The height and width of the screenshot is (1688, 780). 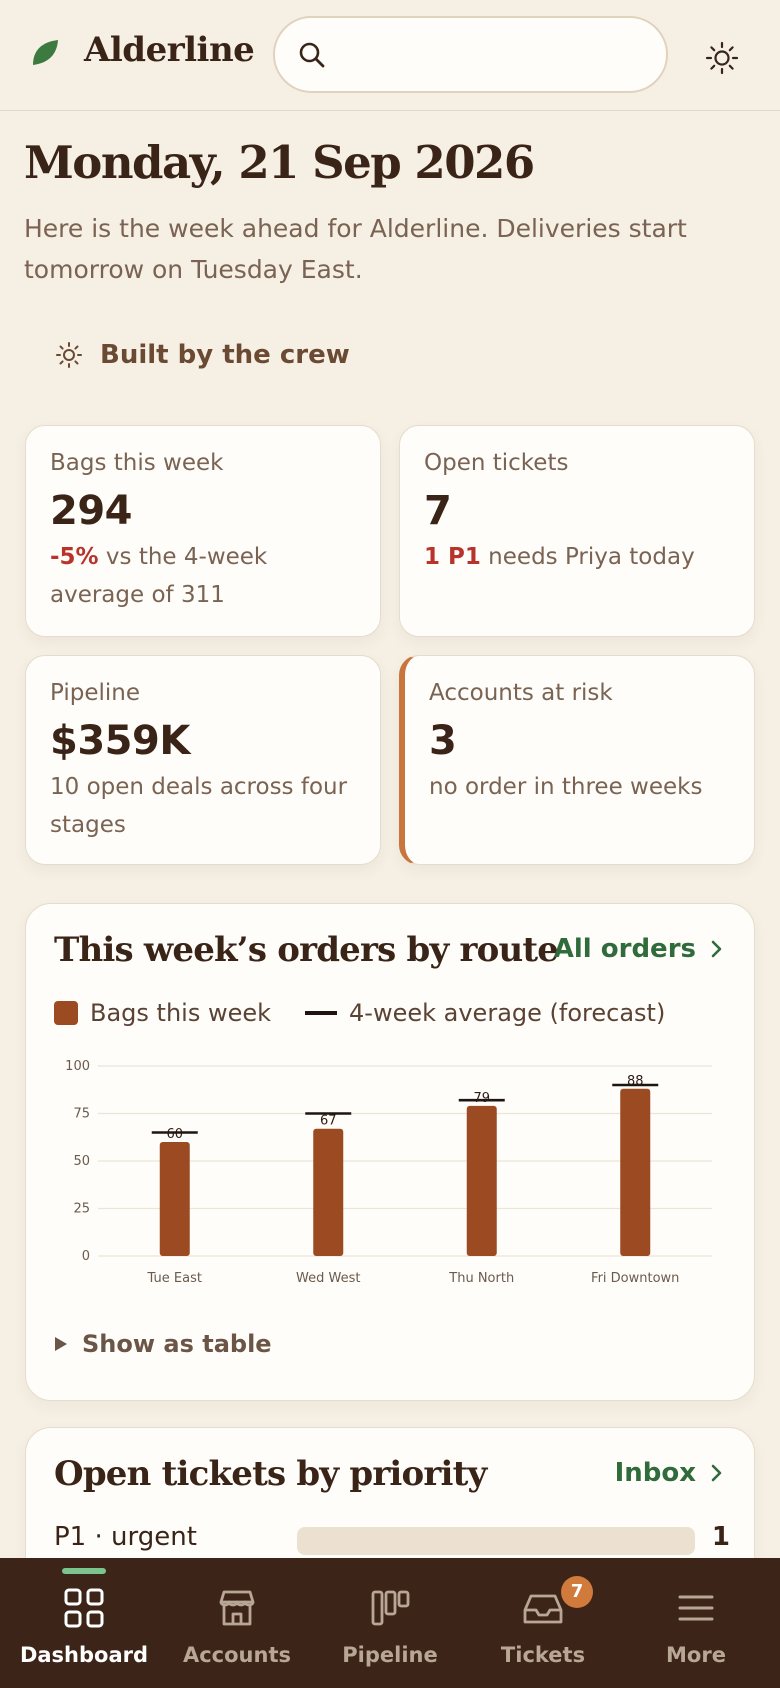 What do you see at coordinates (496, 1541) in the screenshot?
I see `priority-bar` at bounding box center [496, 1541].